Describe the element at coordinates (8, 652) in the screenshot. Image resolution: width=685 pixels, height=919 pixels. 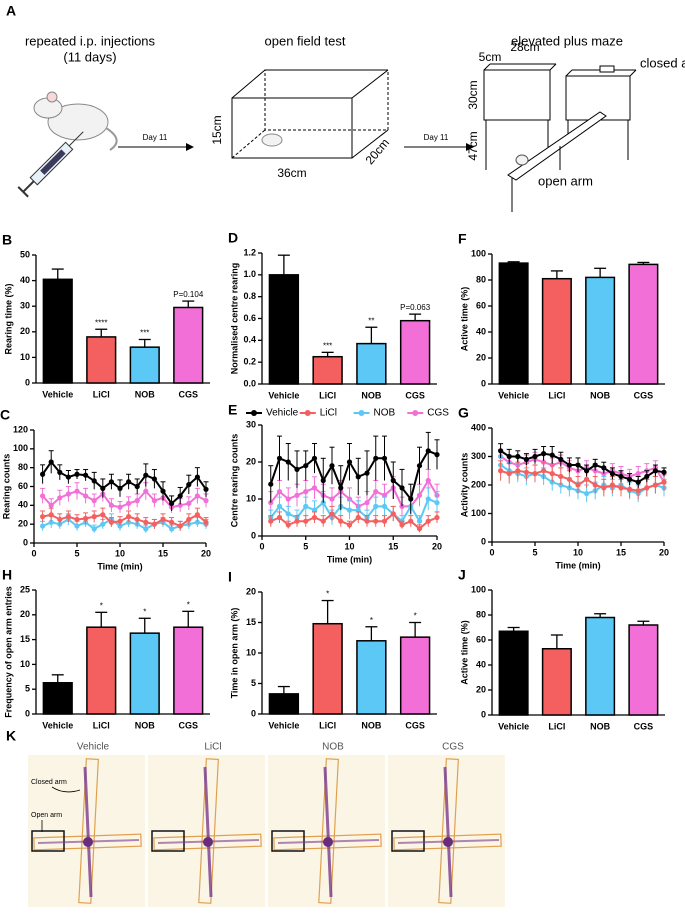
I see `y-axis-label: Frequency of open arm entries` at that location.